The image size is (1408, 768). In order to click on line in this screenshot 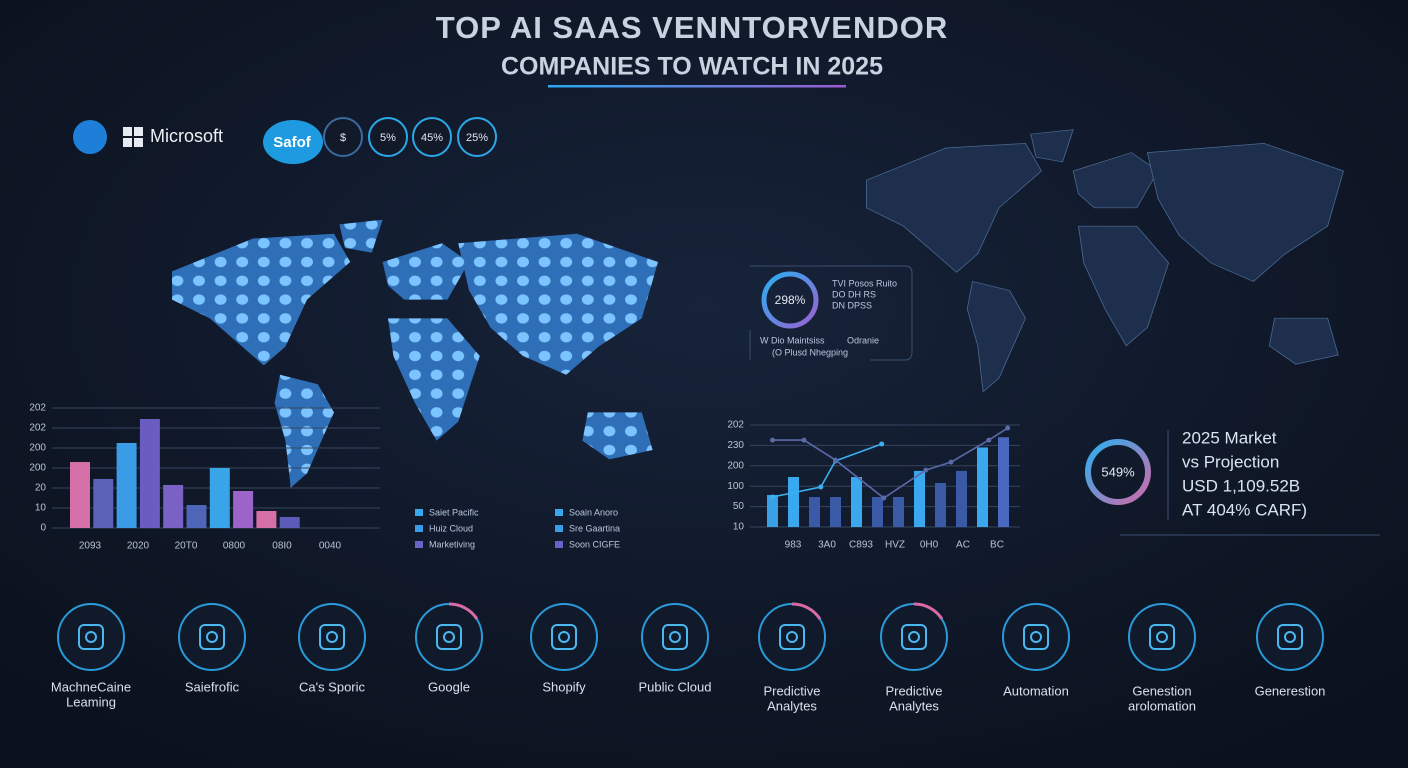, I will do `click(890, 463)`.